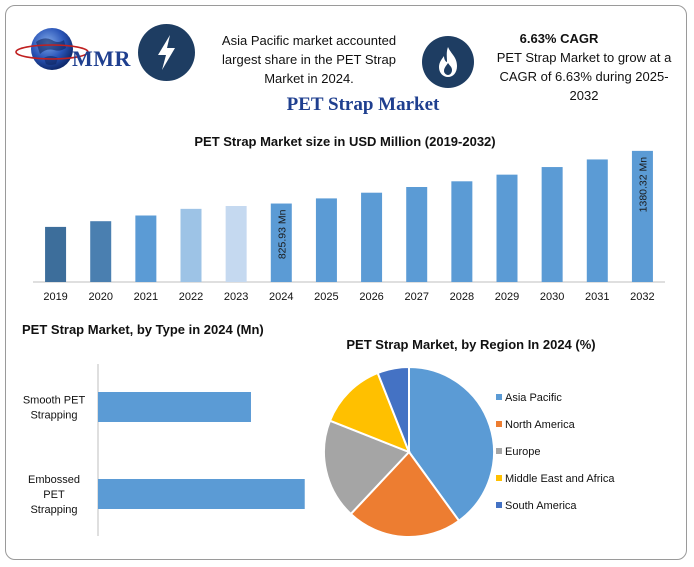  What do you see at coordinates (372, 237) in the screenshot?
I see `bar-2026` at bounding box center [372, 237].